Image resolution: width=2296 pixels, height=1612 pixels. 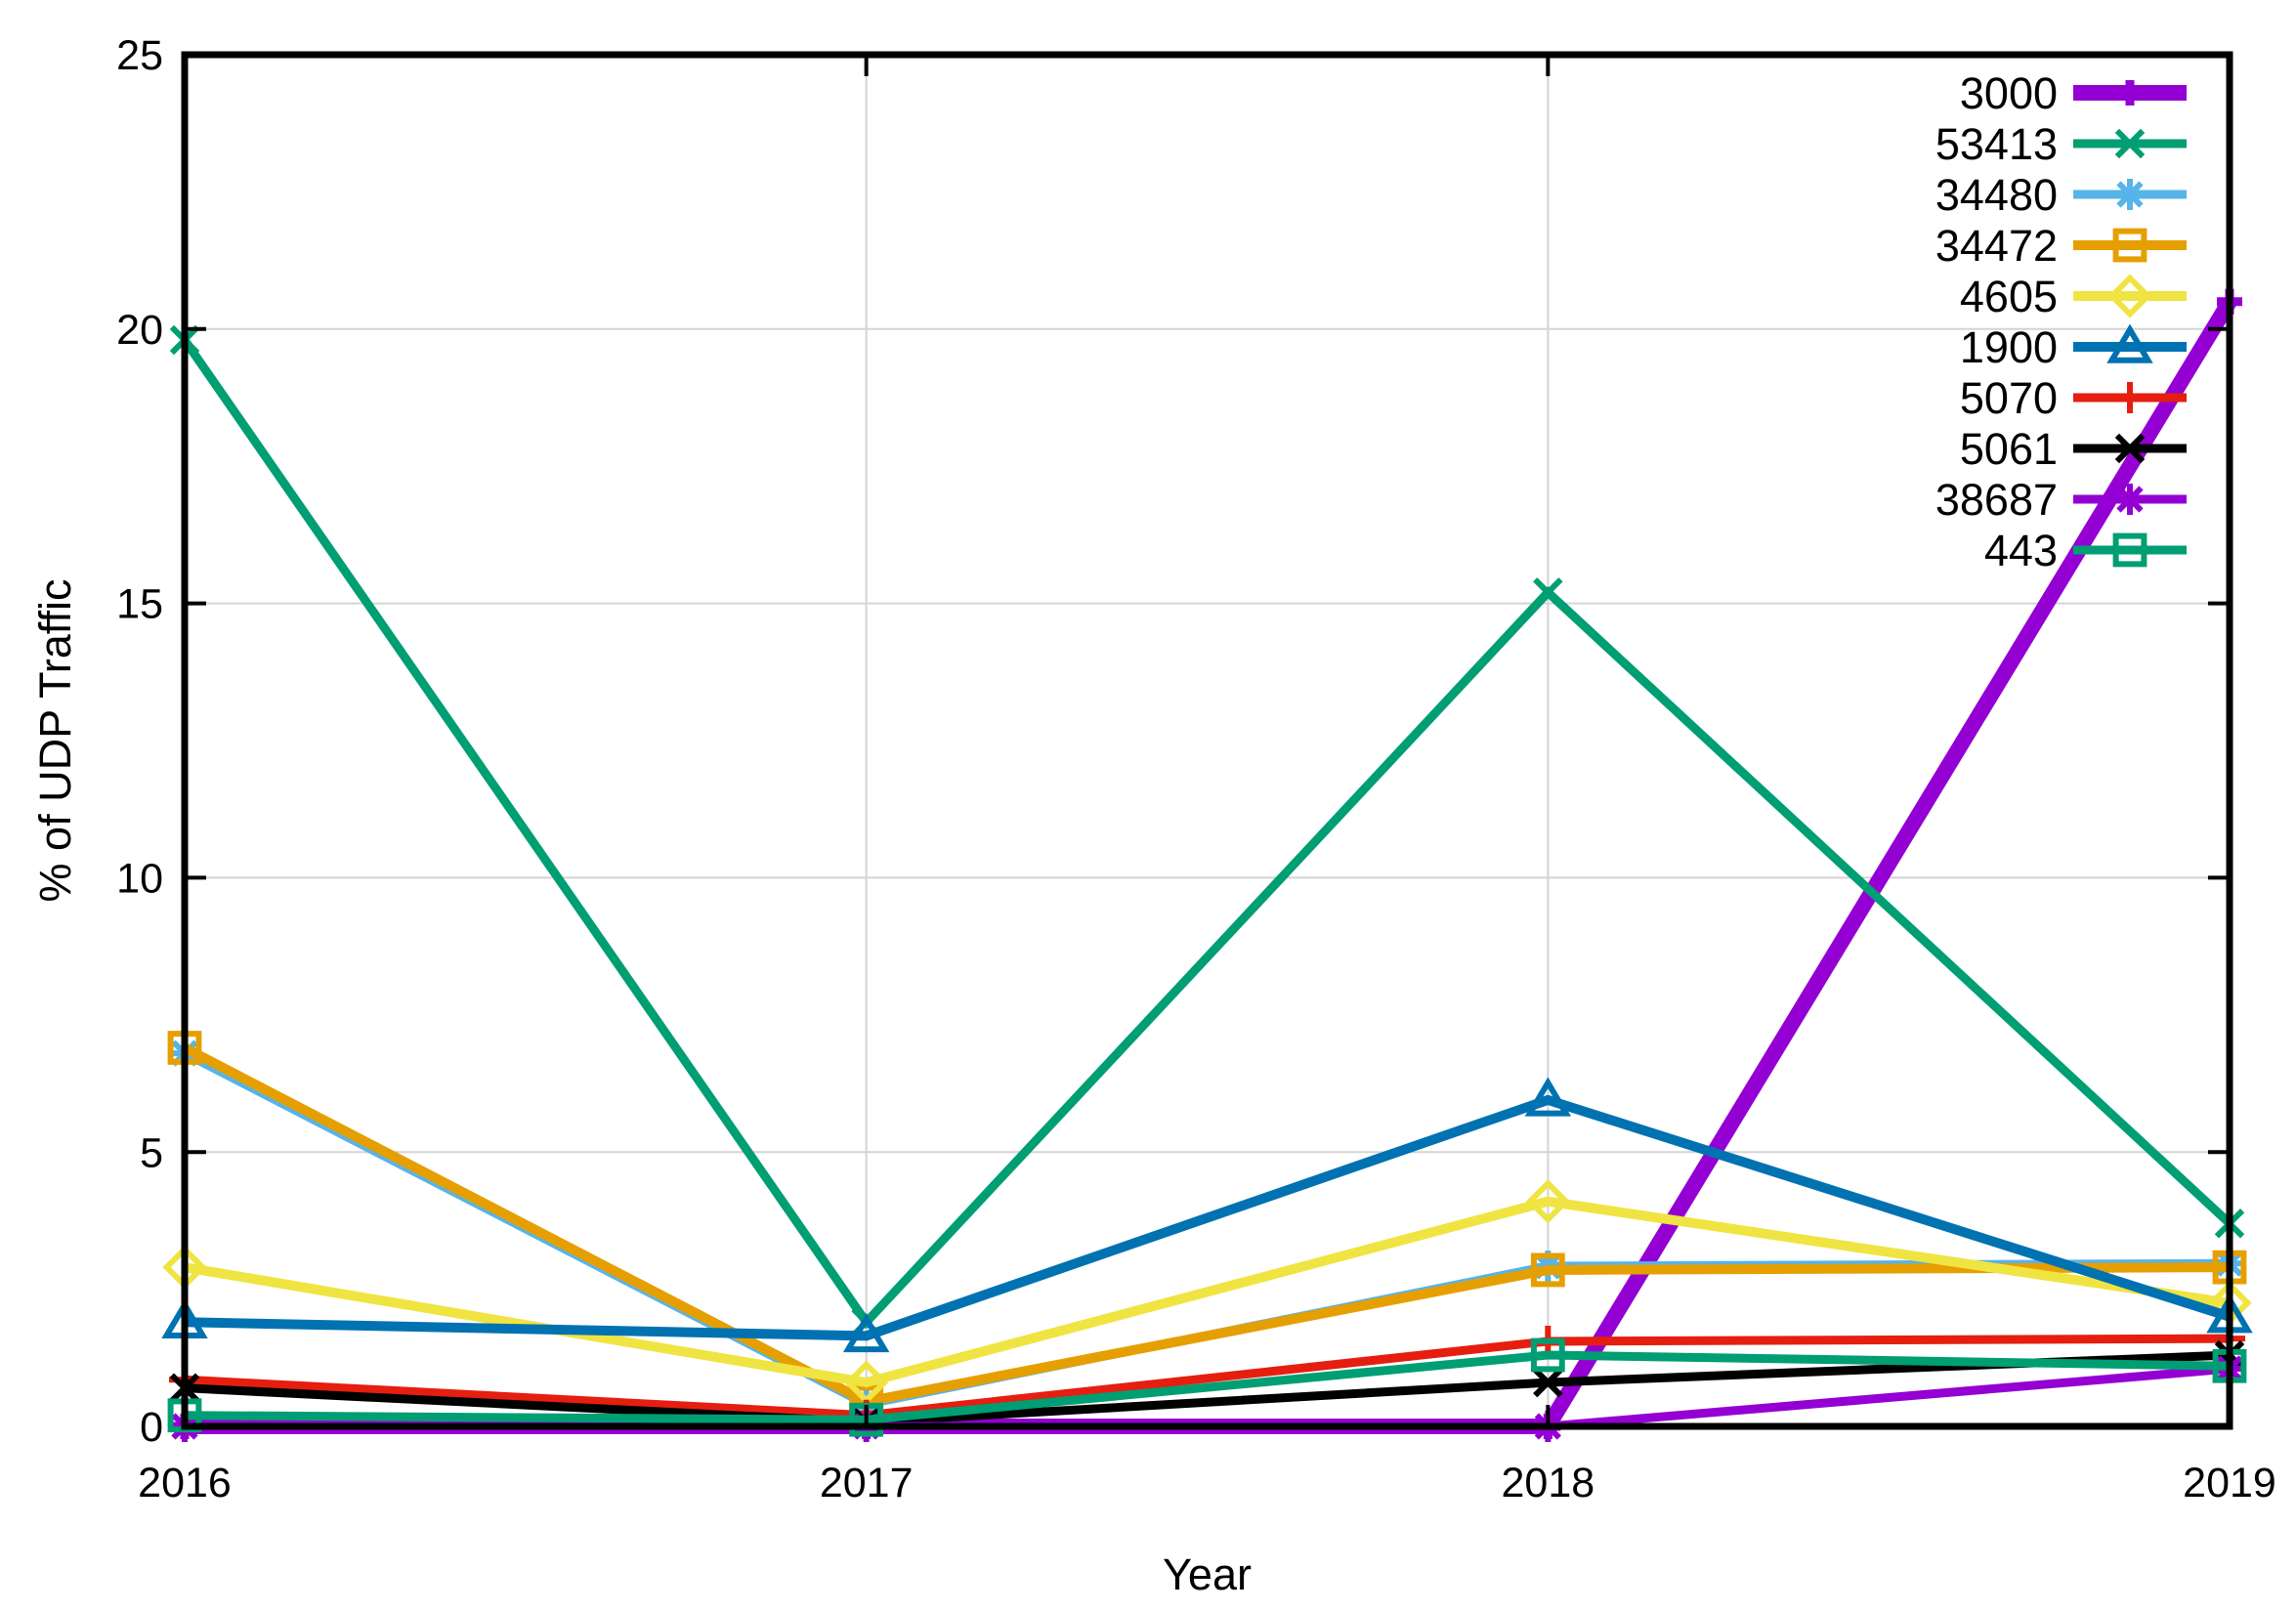 What do you see at coordinates (140, 55) in the screenshot?
I see `y-tick-label: 25` at bounding box center [140, 55].